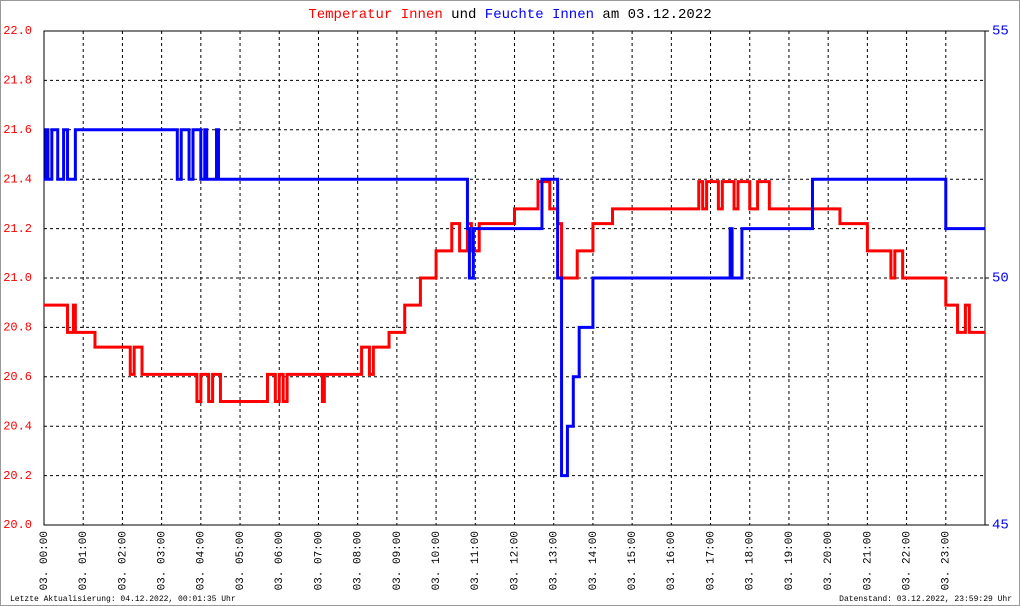 The image size is (1020, 606). I want to click on y2-tick-label: 45, so click(1000, 526).